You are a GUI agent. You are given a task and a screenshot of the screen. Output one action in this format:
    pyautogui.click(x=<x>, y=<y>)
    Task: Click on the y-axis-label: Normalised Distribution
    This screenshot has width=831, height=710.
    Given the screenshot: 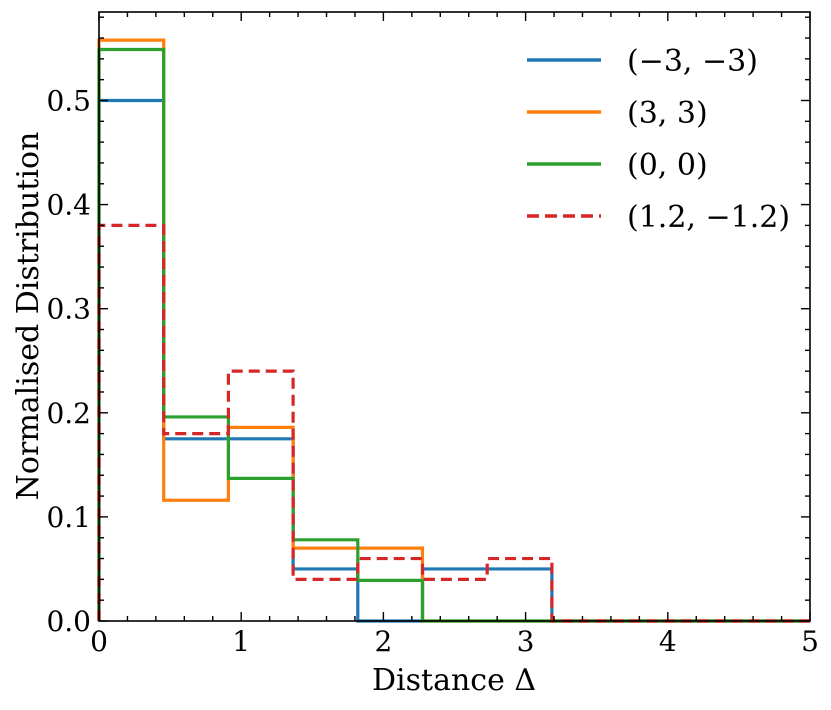 What is the action you would take?
    pyautogui.click(x=28, y=316)
    